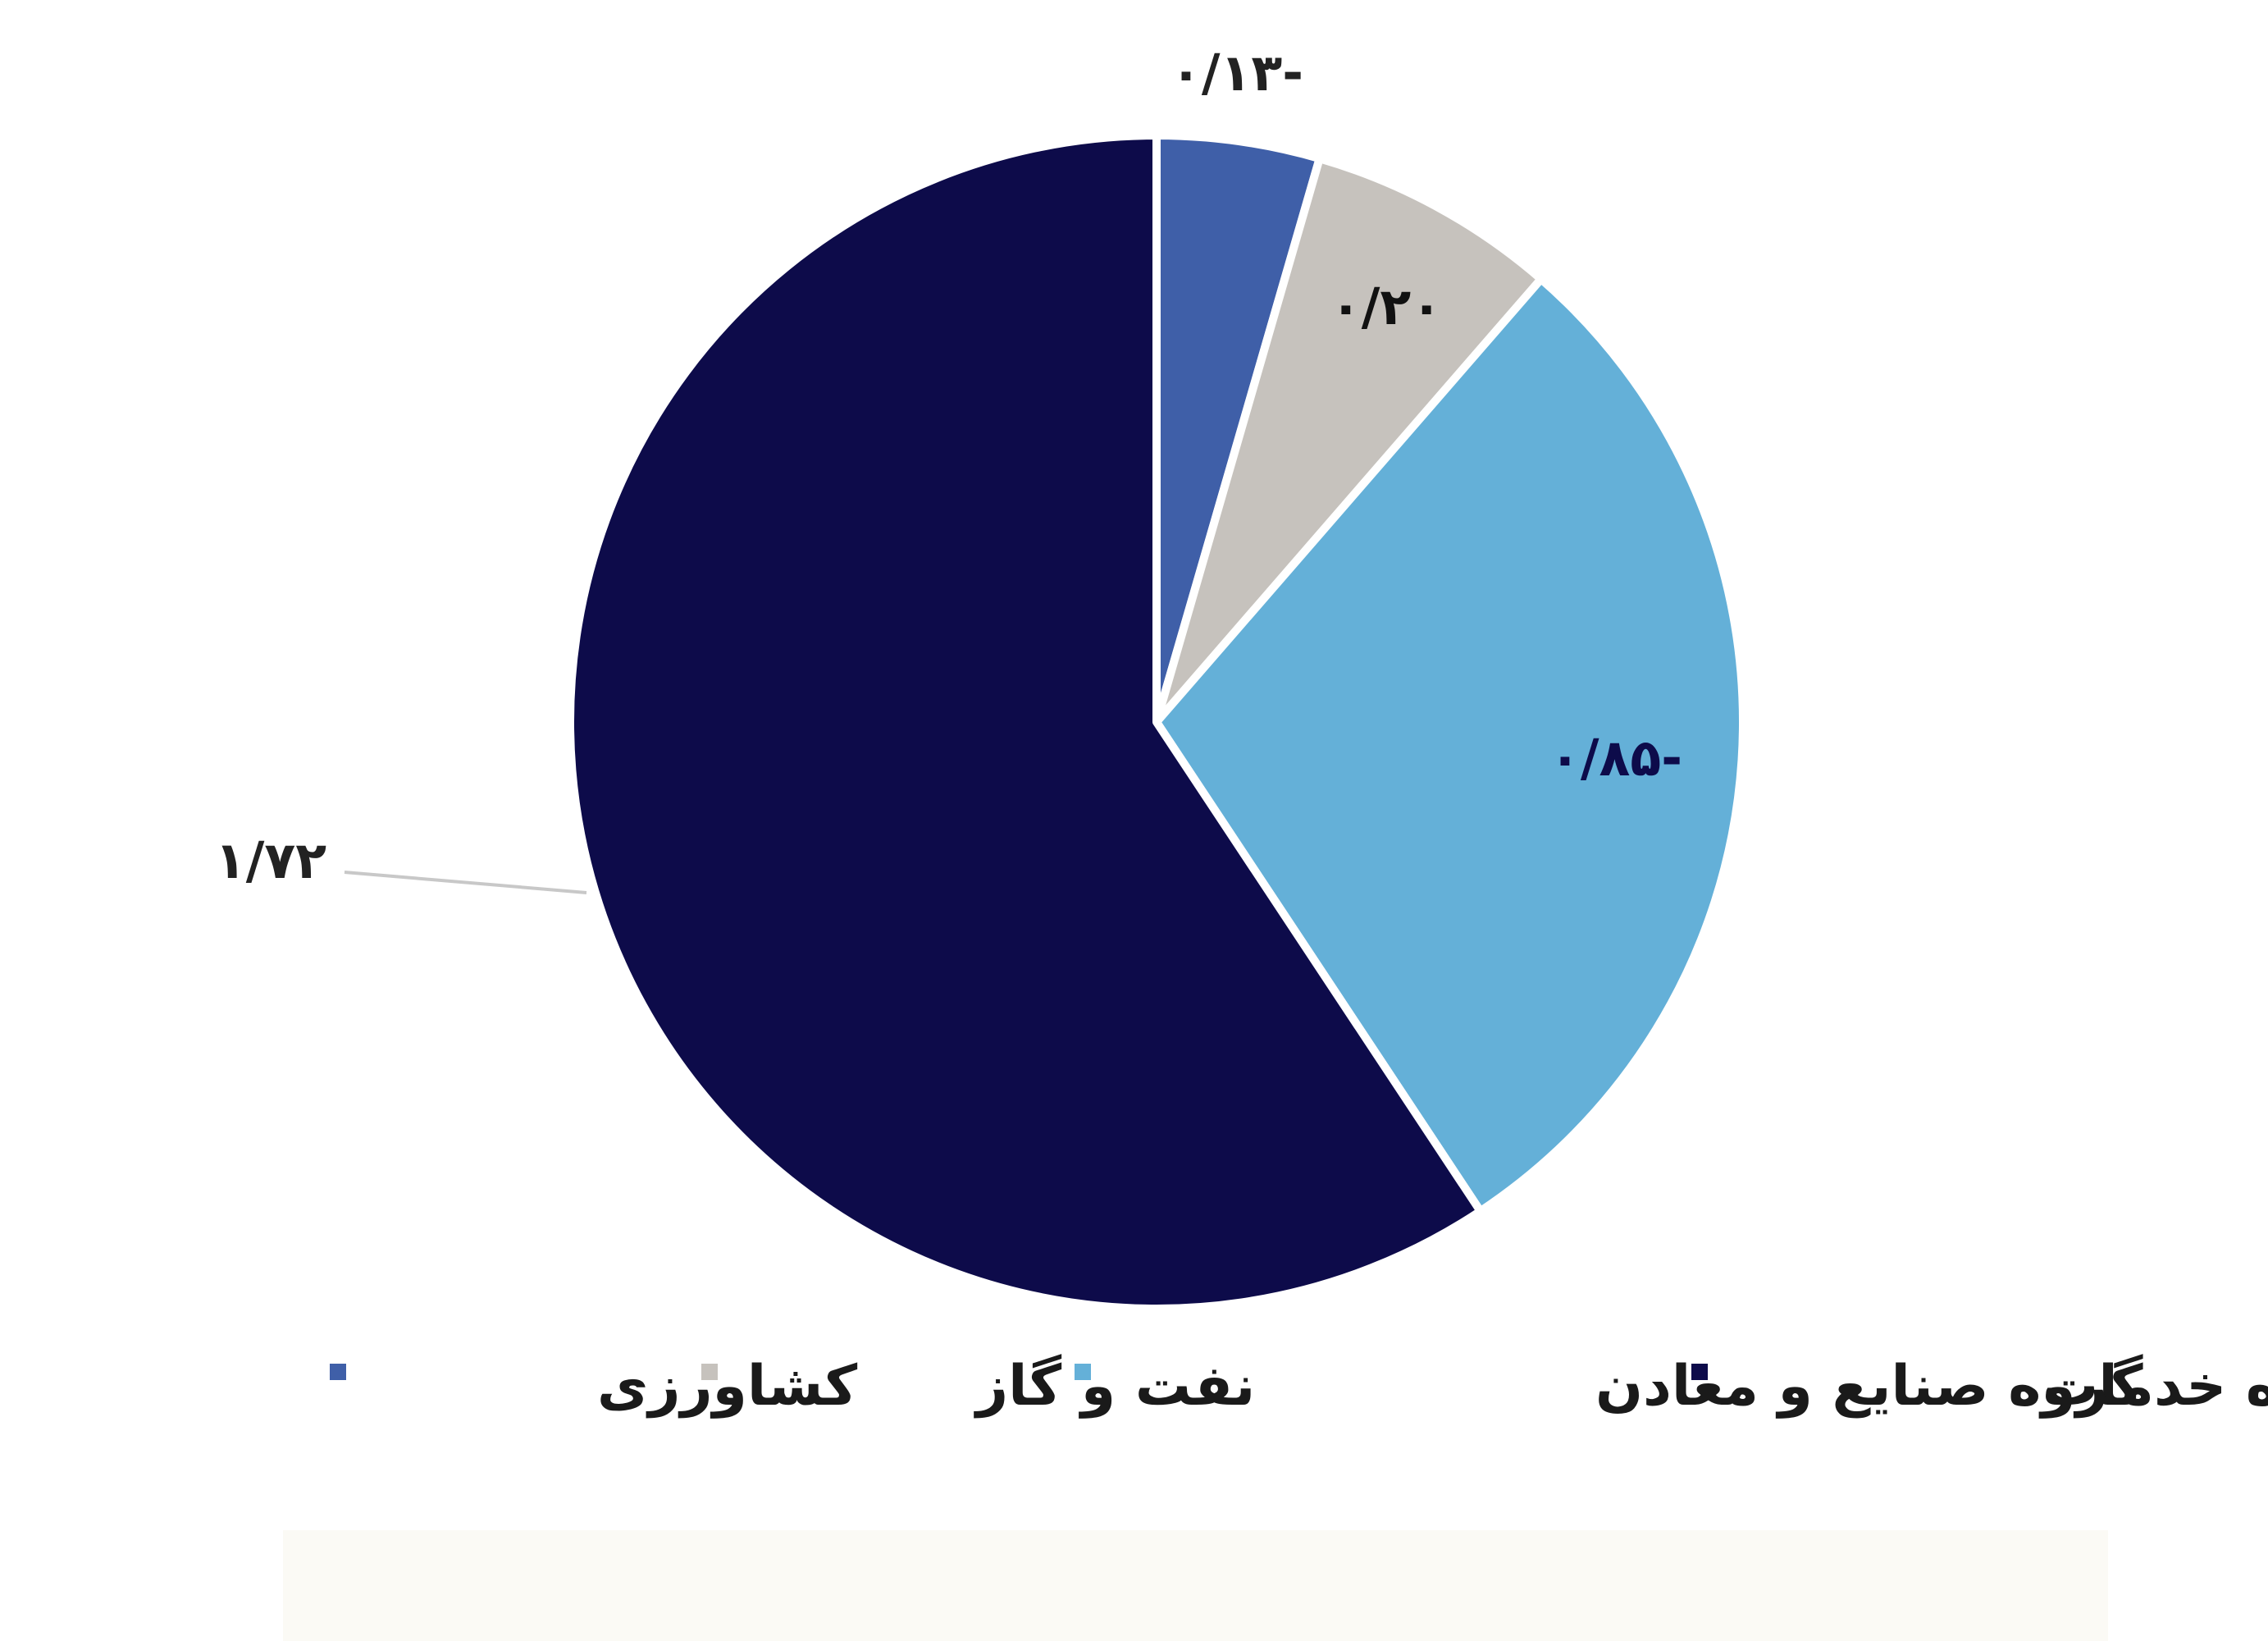 This screenshot has width=2268, height=1641. What do you see at coordinates (1869, 1386) in the screenshot?
I see `legend-label-industry-mines: گروه صنایع و معادن` at bounding box center [1869, 1386].